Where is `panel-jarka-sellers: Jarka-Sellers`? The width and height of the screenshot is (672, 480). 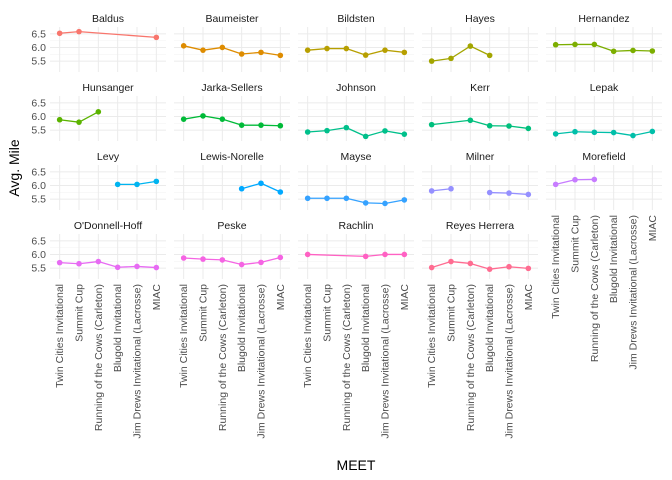
panel-jarka-sellers: Jarka-Sellers is located at coordinates (232, 111).